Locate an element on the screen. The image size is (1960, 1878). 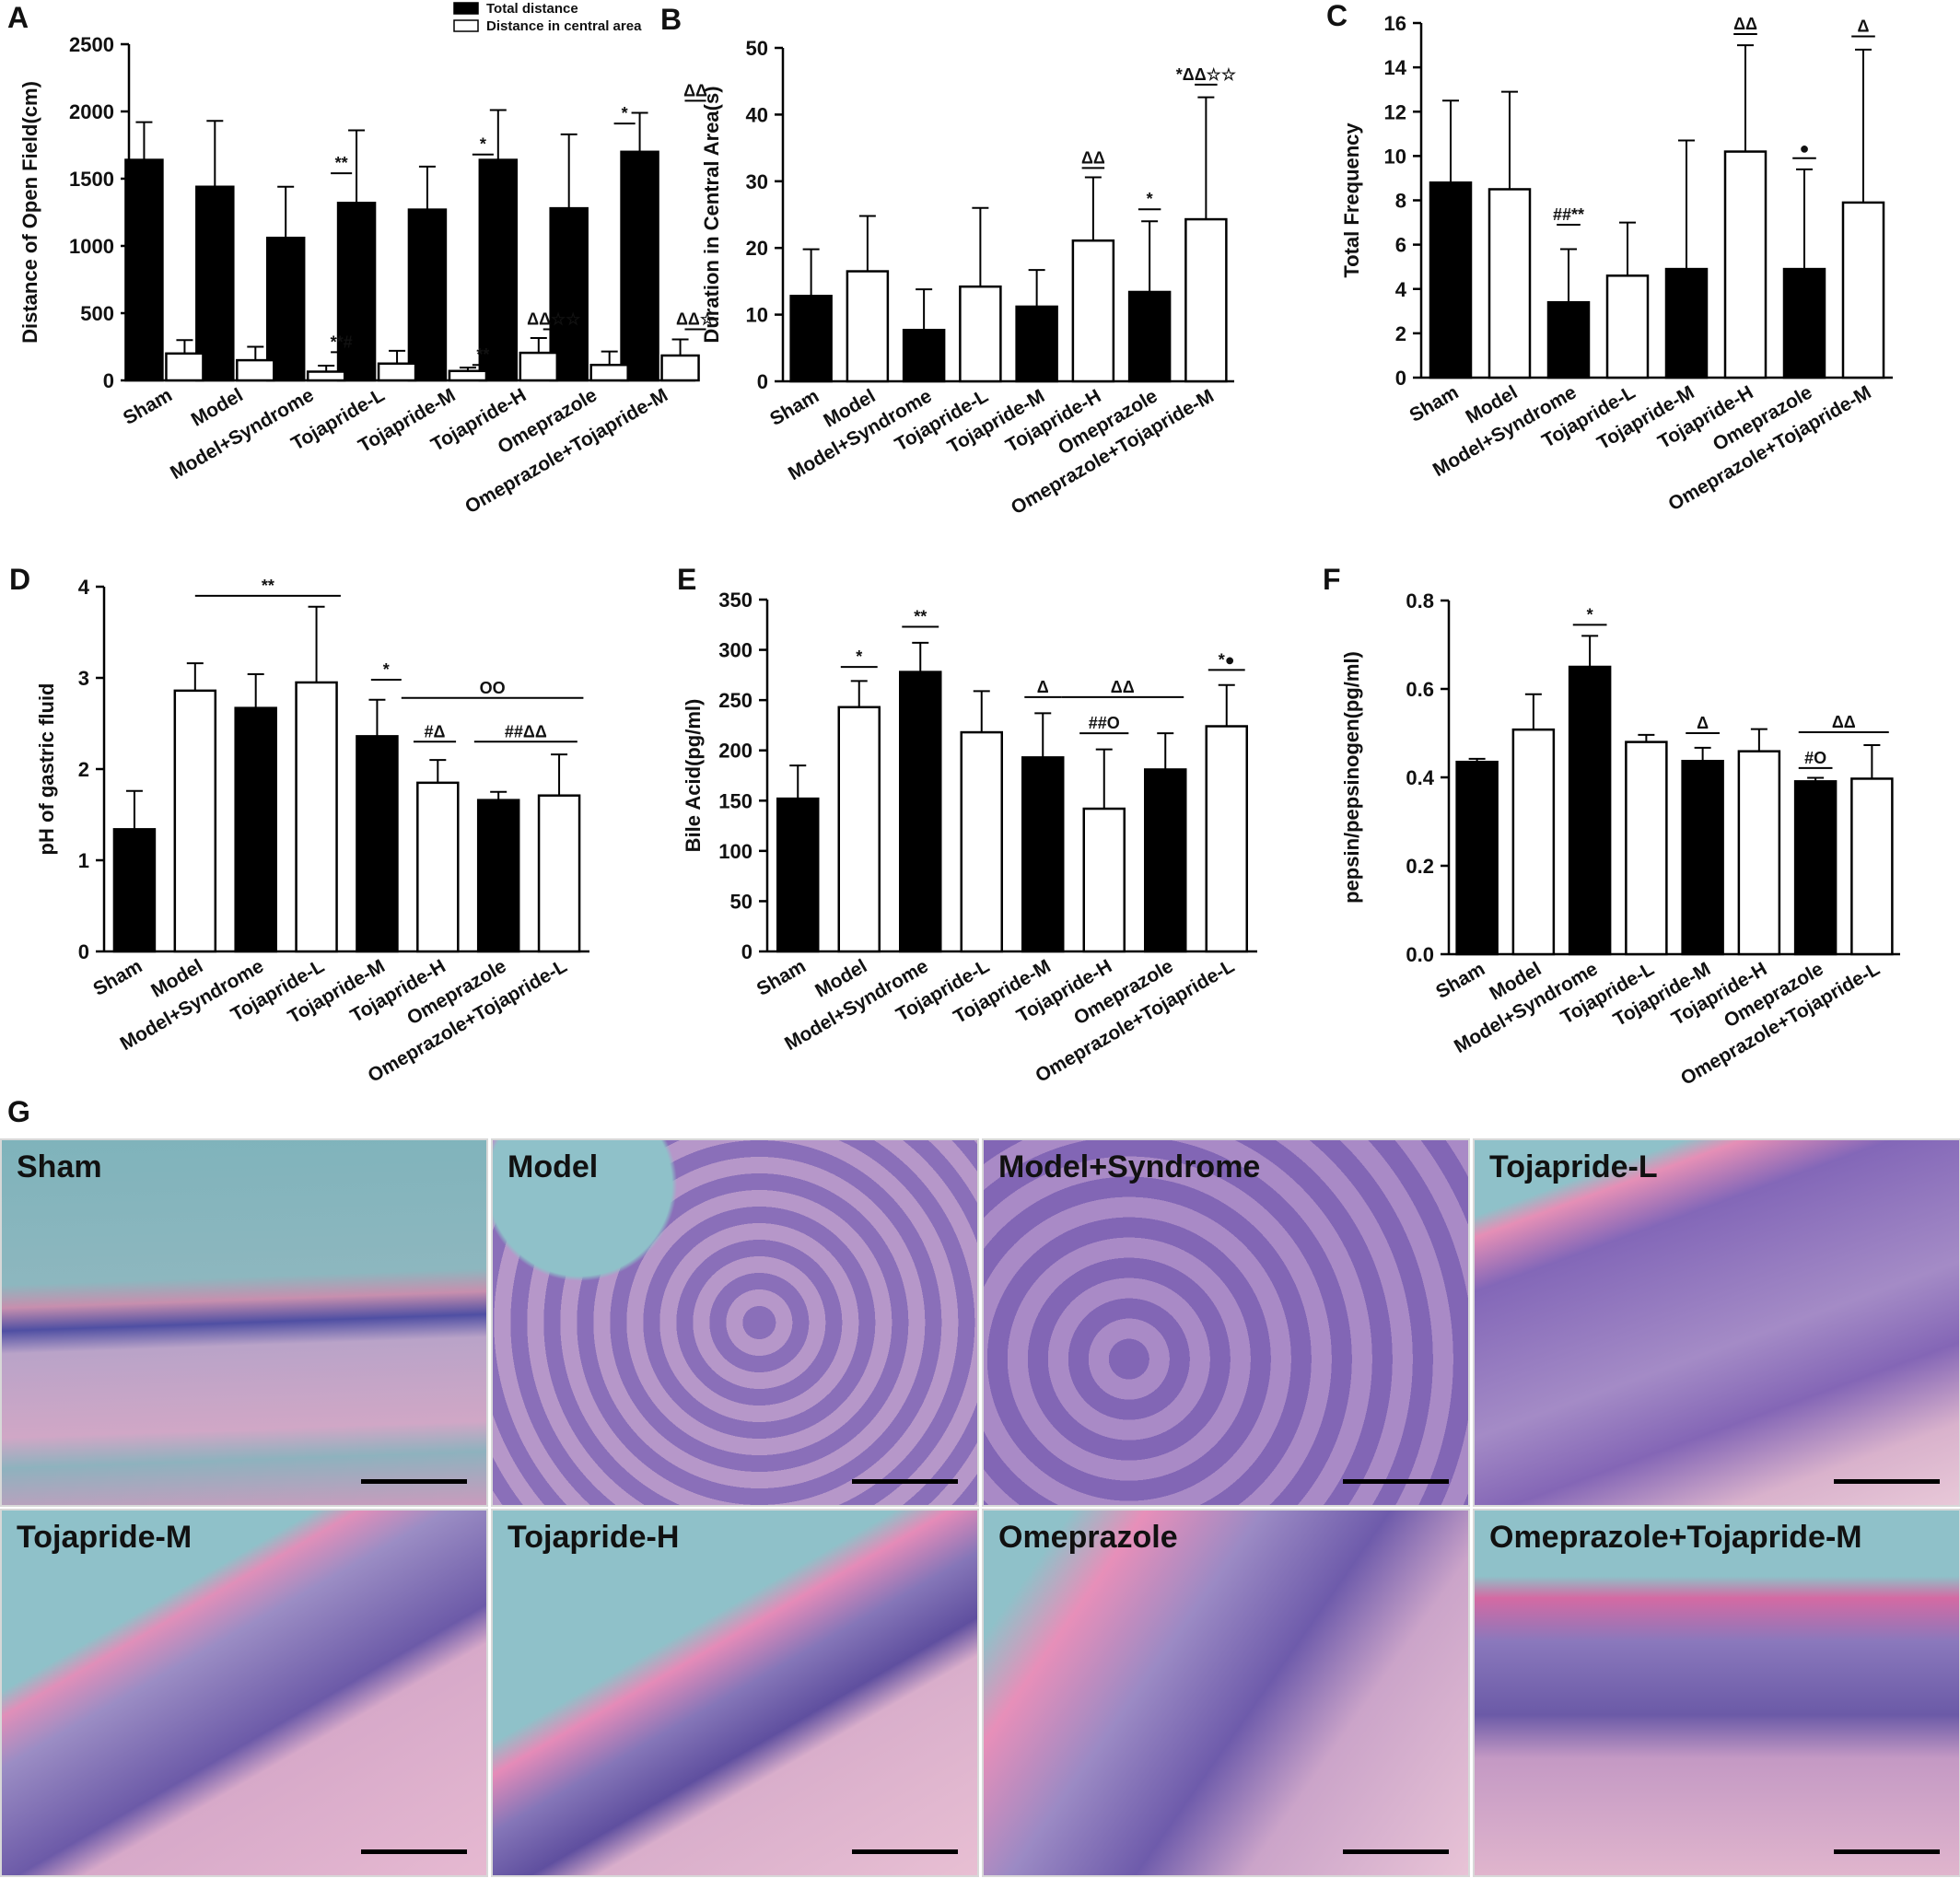
y-tick-label: 14 is located at coordinates (1395, 67).